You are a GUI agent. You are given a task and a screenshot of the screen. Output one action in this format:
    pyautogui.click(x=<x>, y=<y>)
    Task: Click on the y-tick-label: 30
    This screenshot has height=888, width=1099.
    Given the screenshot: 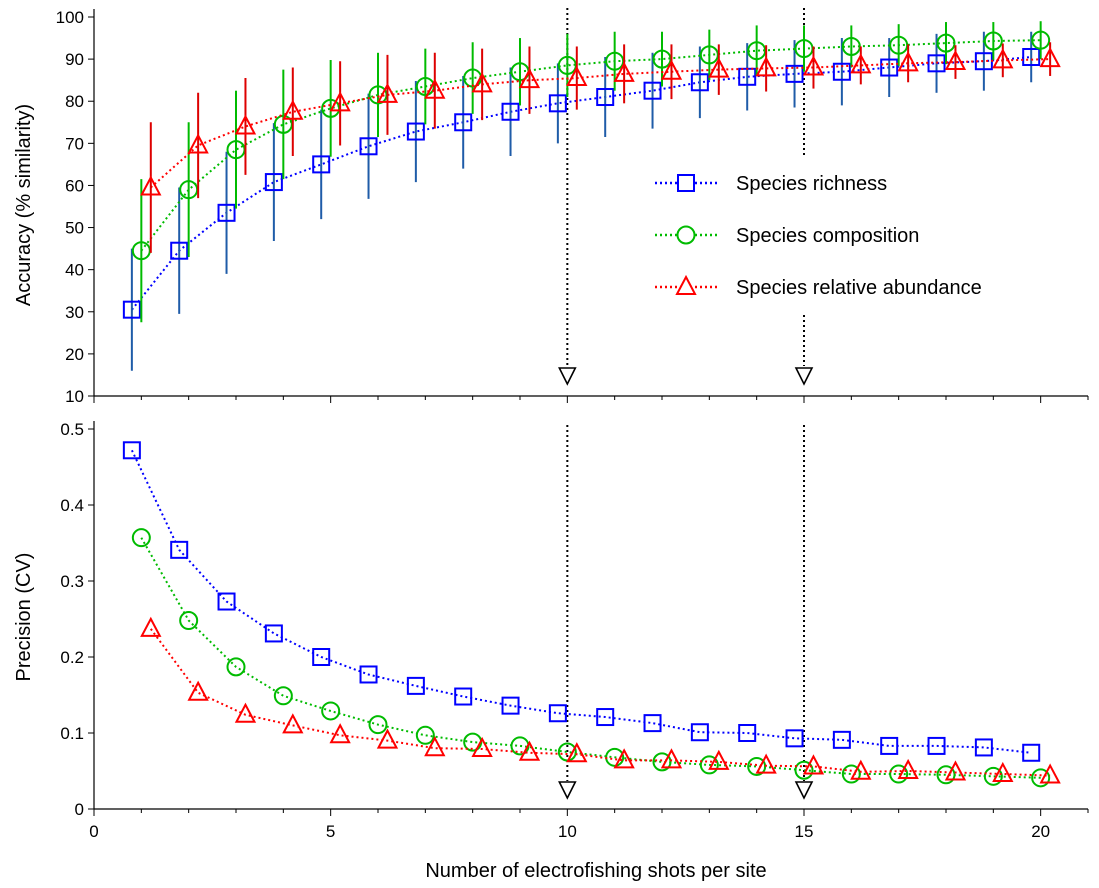 What is the action you would take?
    pyautogui.click(x=74, y=312)
    